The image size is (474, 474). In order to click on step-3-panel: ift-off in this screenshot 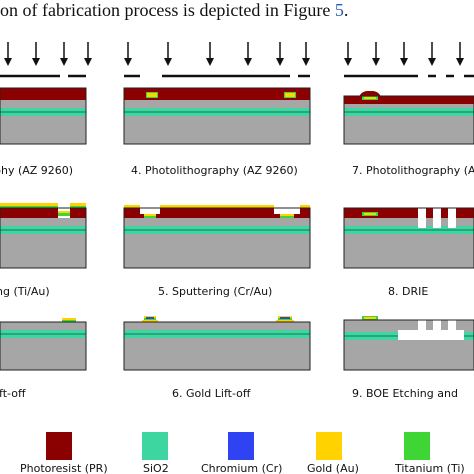, I will do `click(43, 359)`.